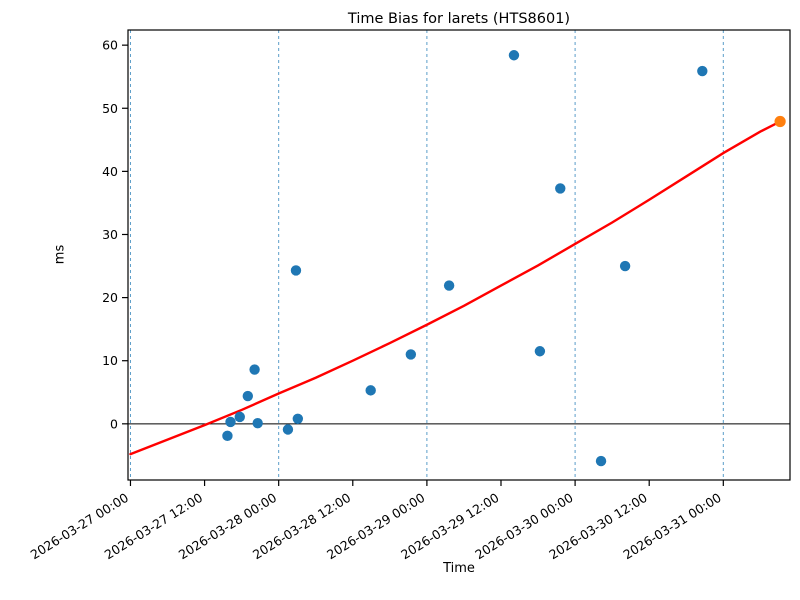 This screenshot has height=600, width=800. I want to click on y-tick-label: 20, so click(110, 297).